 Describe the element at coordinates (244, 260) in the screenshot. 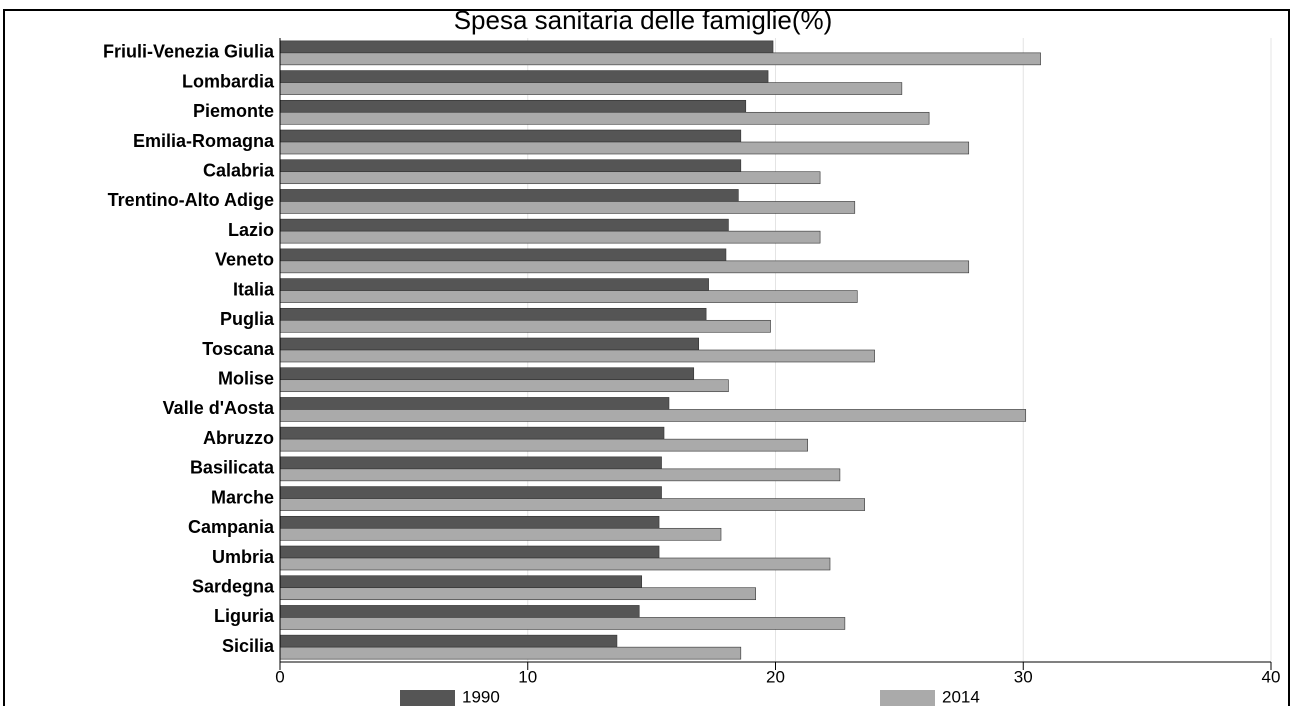

I see `y-tick-label: Veneto` at that location.